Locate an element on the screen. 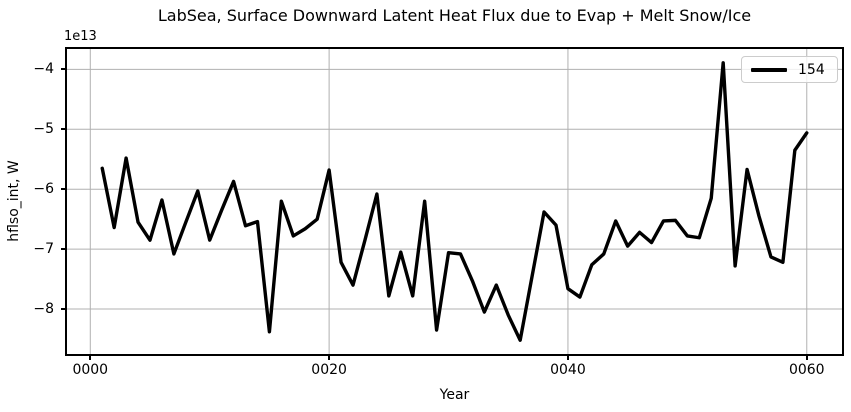 This screenshot has height=412, width=851. y-tick-label: −8 is located at coordinates (43, 309).